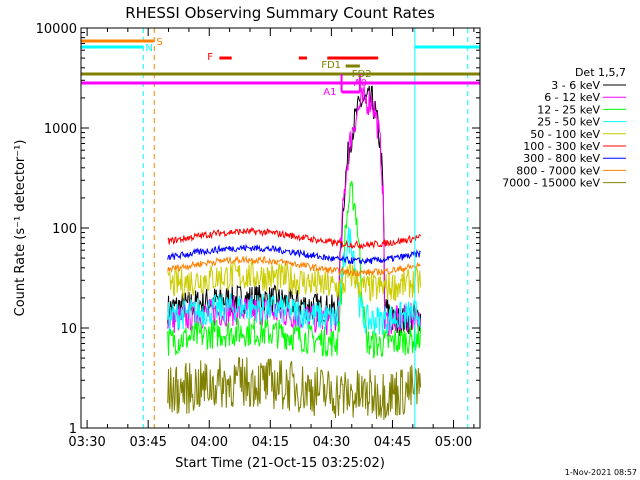 The height and width of the screenshot is (480, 640). What do you see at coordinates (148, 48) in the screenshot?
I see `flag-label: N` at bounding box center [148, 48].